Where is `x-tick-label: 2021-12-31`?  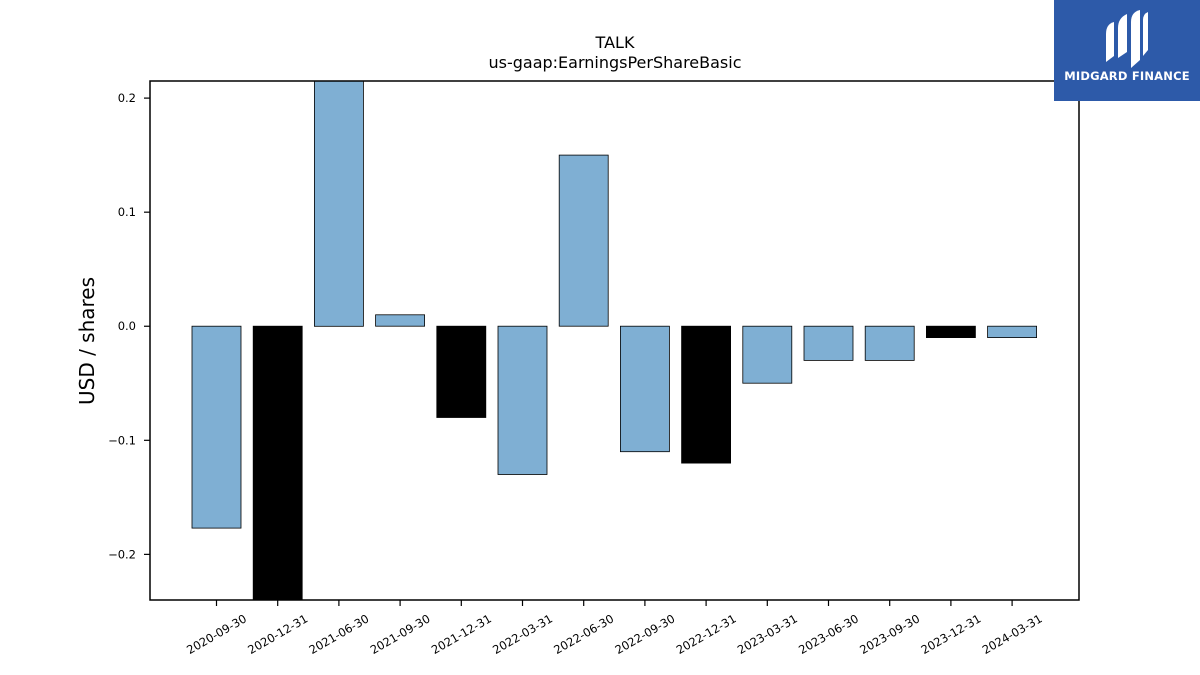 x-tick-label: 2021-12-31 is located at coordinates (461, 634).